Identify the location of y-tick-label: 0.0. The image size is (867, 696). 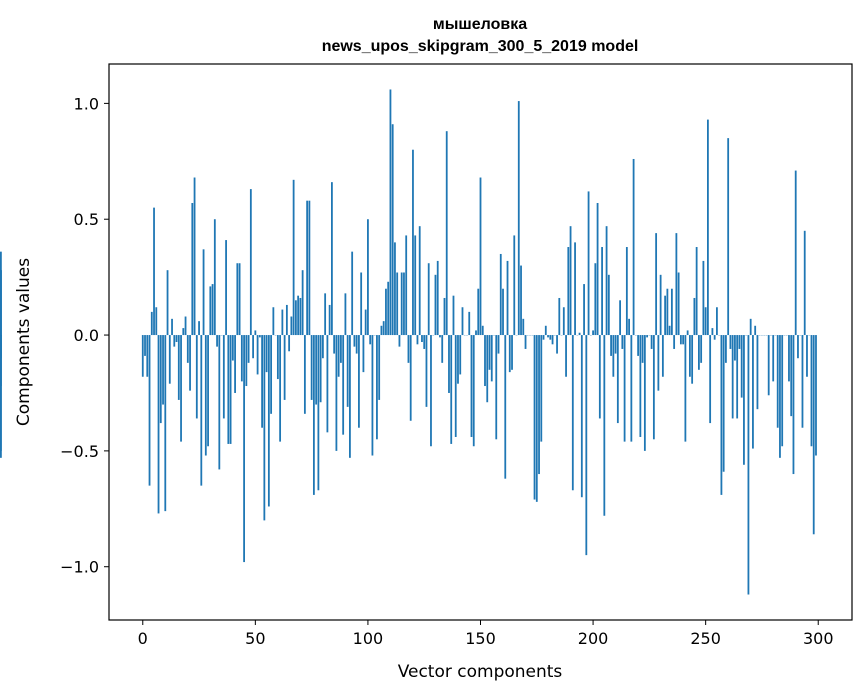
(86, 335).